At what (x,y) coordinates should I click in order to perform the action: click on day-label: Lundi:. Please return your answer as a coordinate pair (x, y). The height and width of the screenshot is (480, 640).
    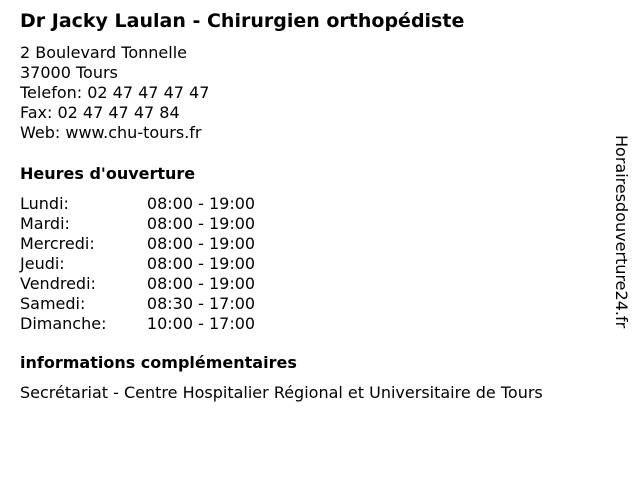
    Looking at the image, I should click on (44, 203).